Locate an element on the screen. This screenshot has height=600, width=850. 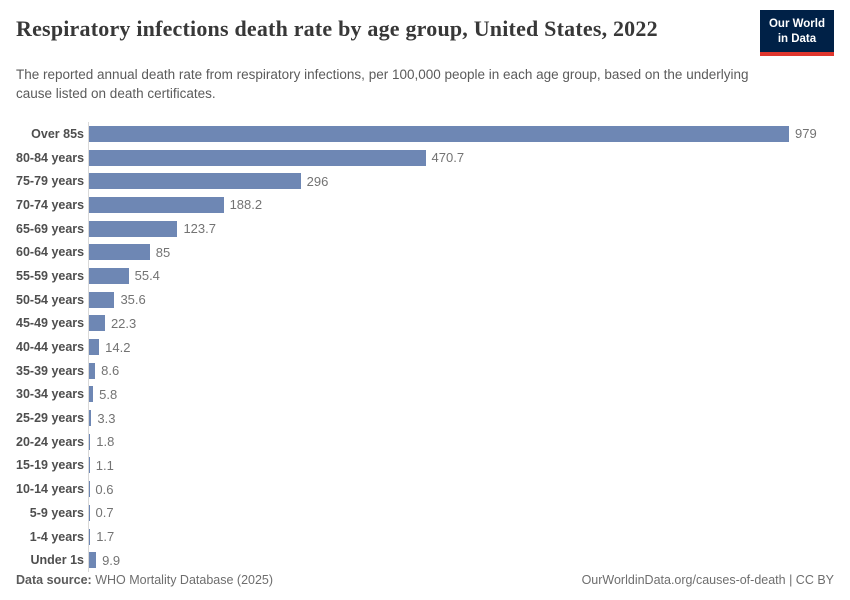
bar-row: Under 1s 9.9 is located at coordinates (425, 560).